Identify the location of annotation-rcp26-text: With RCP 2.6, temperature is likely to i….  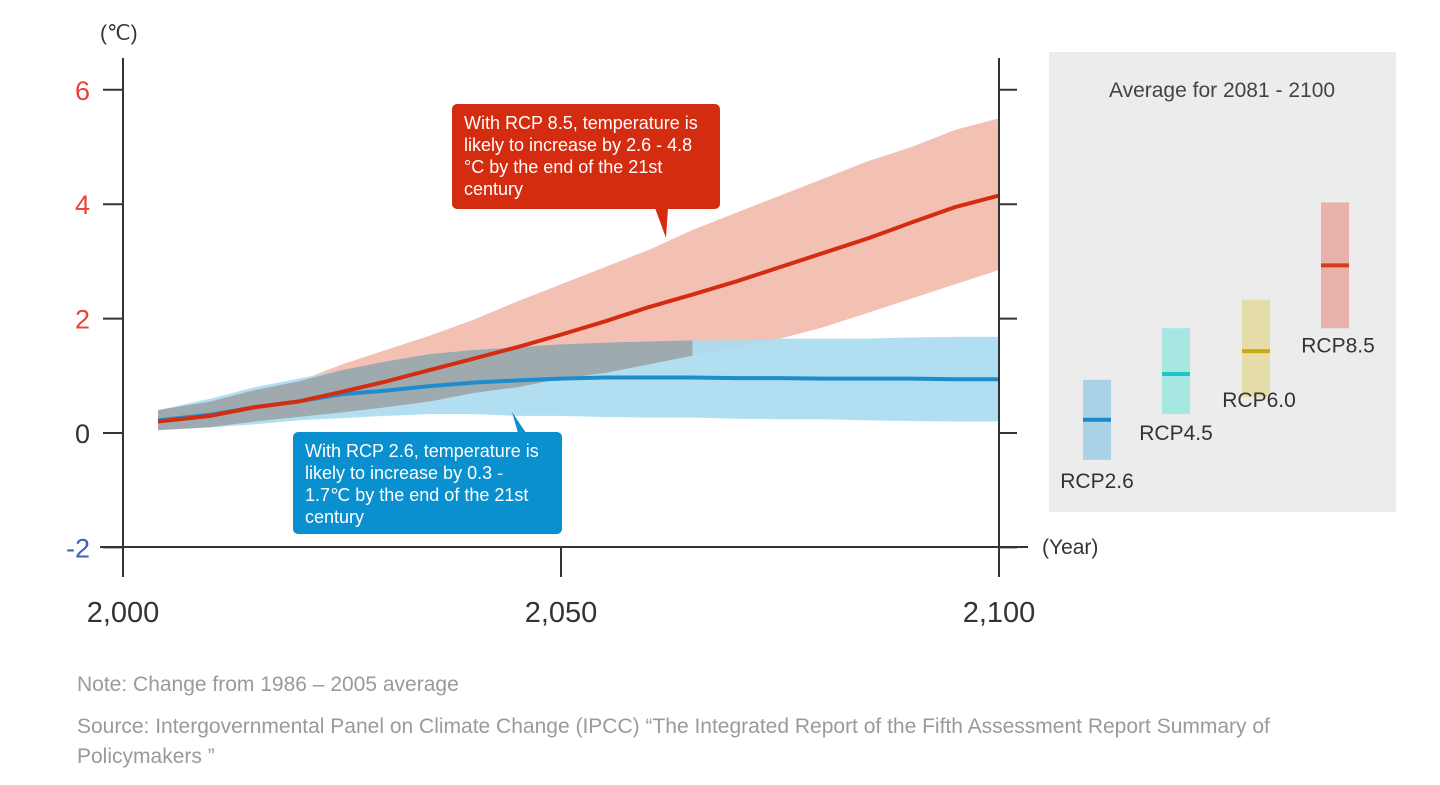
(422, 484).